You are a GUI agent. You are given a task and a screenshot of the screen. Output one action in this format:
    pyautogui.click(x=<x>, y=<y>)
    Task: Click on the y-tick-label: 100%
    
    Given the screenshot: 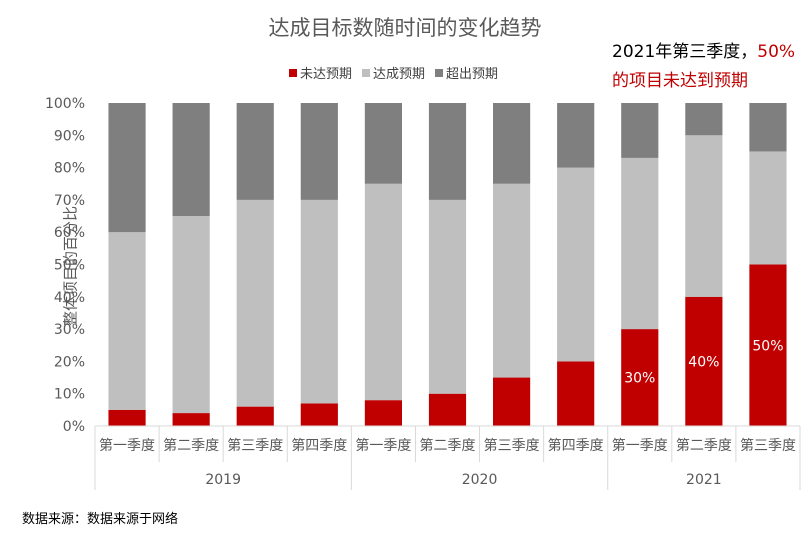 What is the action you would take?
    pyautogui.click(x=65, y=104)
    